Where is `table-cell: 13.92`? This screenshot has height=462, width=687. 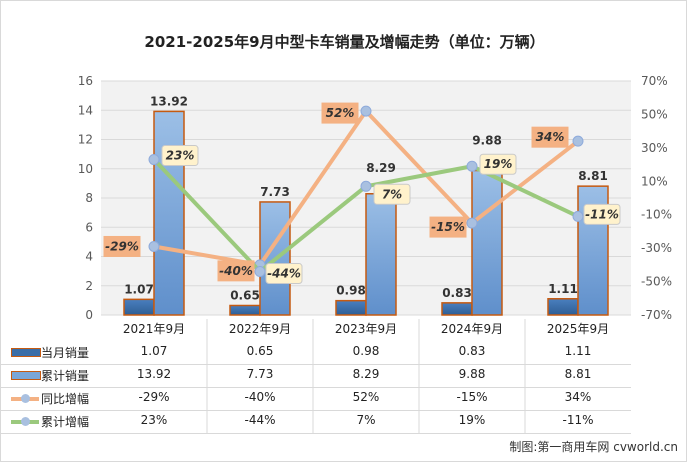
table-cell: 13.92 is located at coordinates (154, 374).